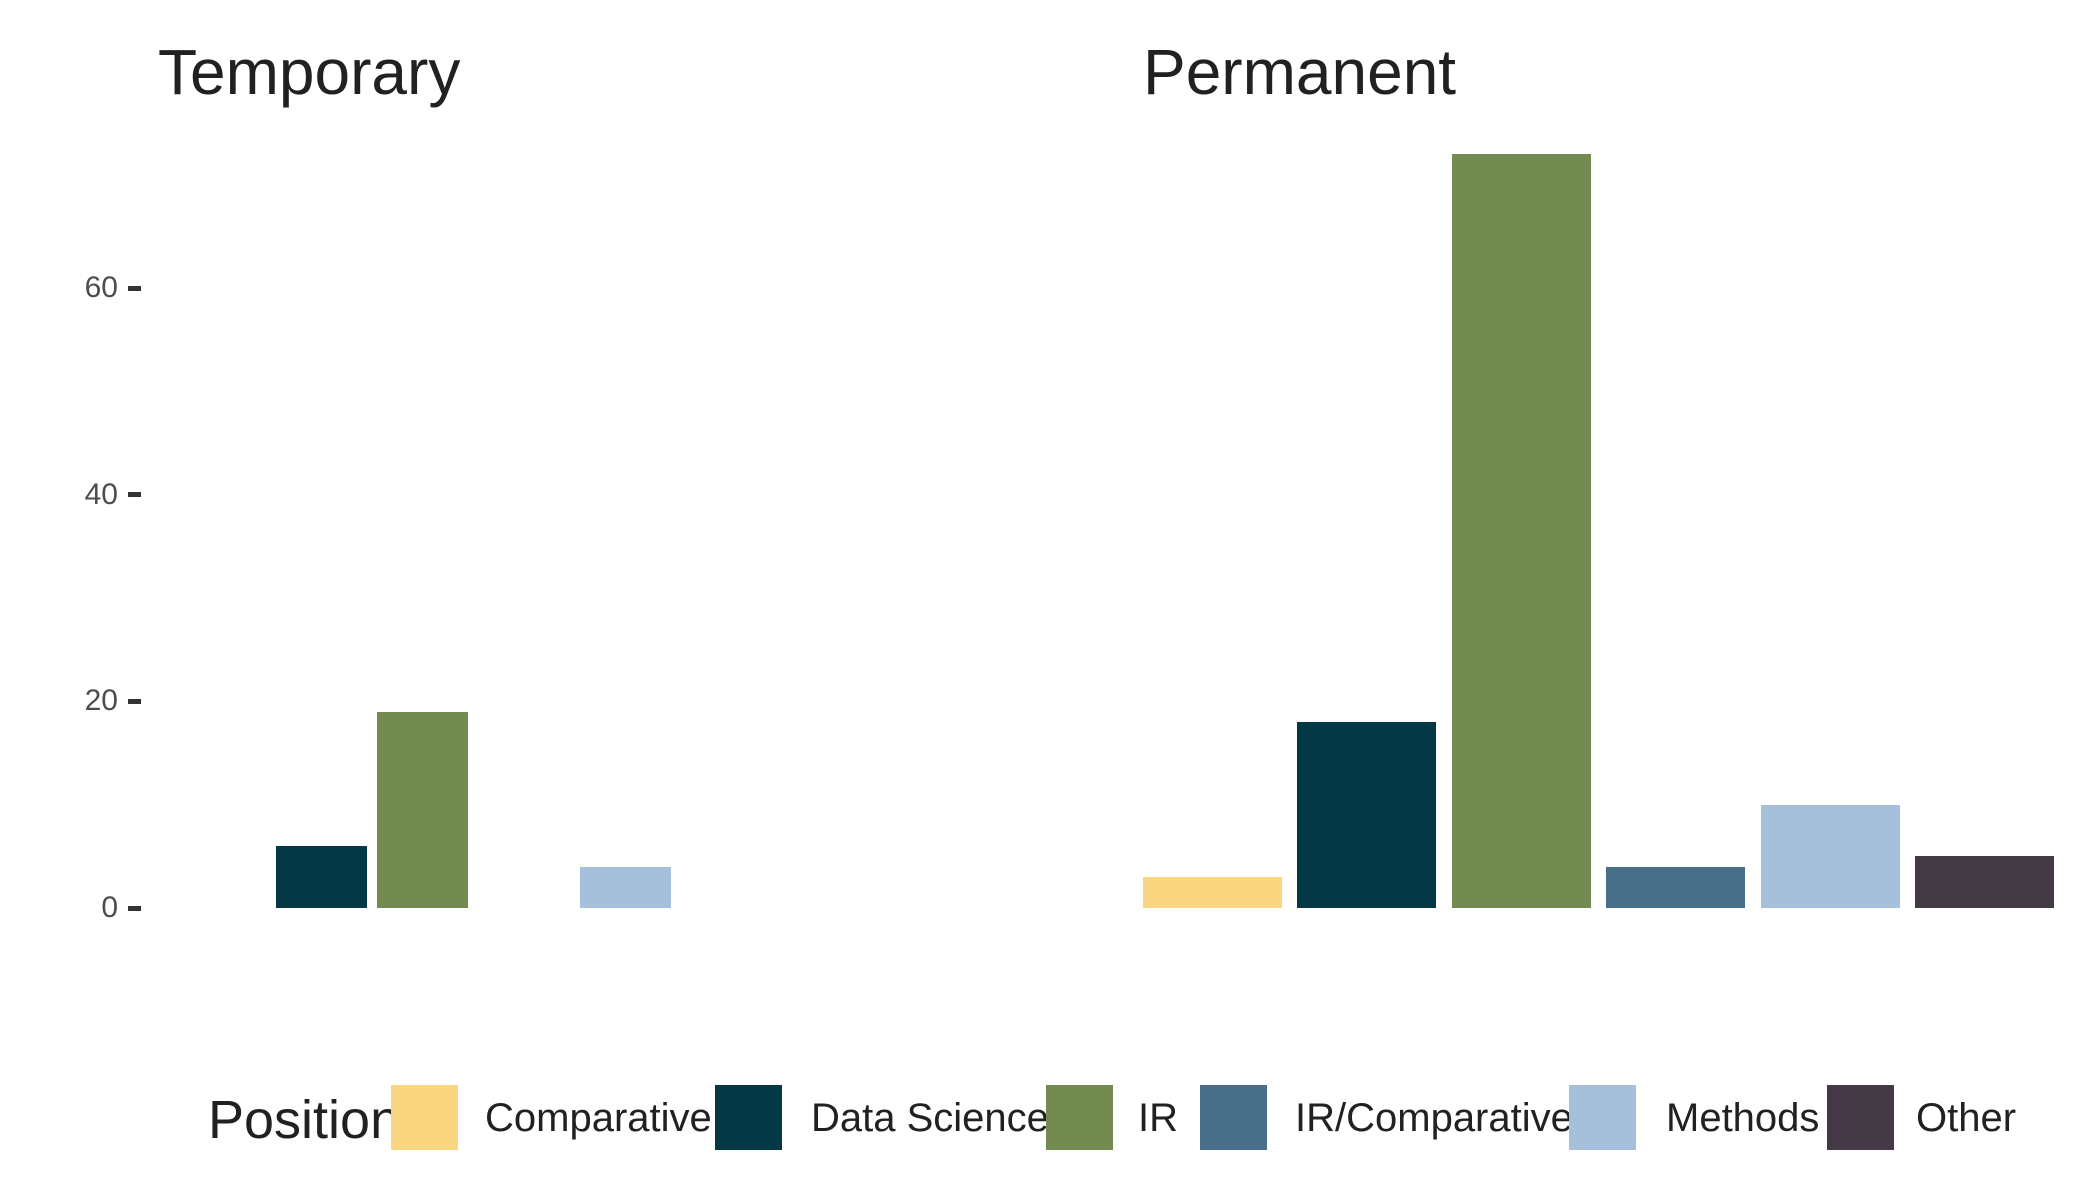 The width and height of the screenshot is (2100, 1200). I want to click on legend-swatch-data-science, so click(748, 1117).